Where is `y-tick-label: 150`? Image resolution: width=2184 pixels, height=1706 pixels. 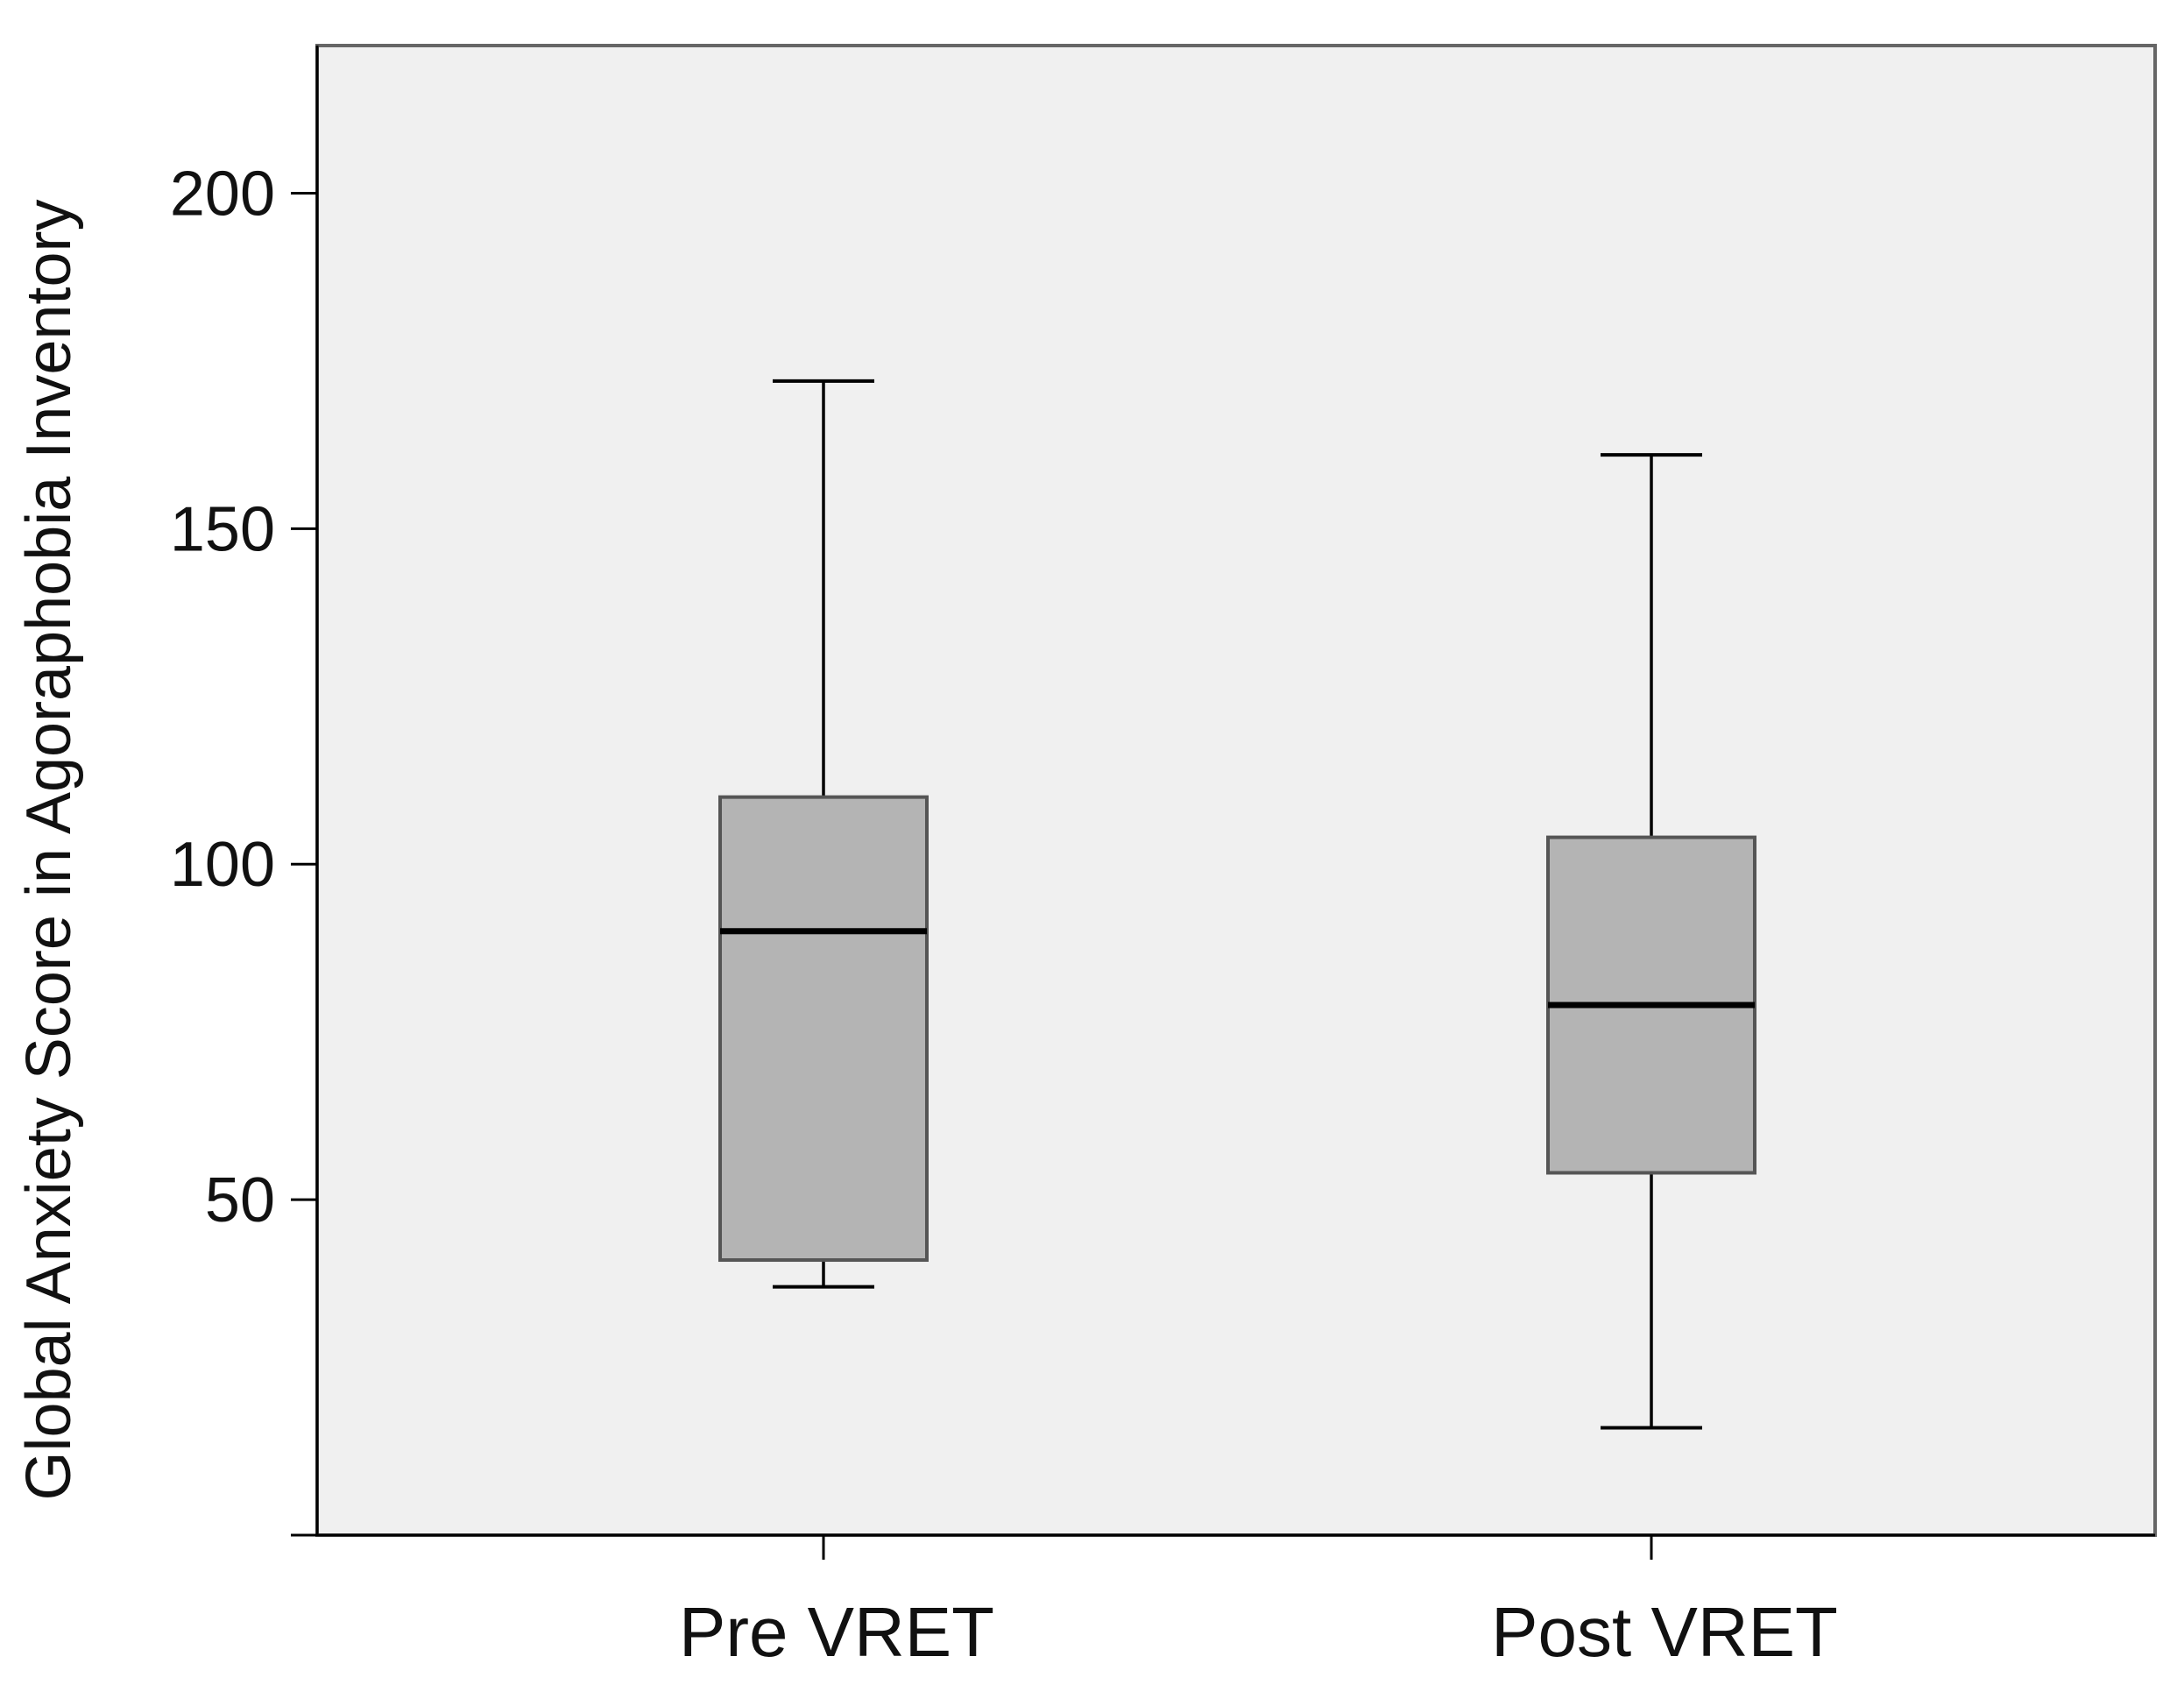
y-tick-label: 150 is located at coordinates (222, 529).